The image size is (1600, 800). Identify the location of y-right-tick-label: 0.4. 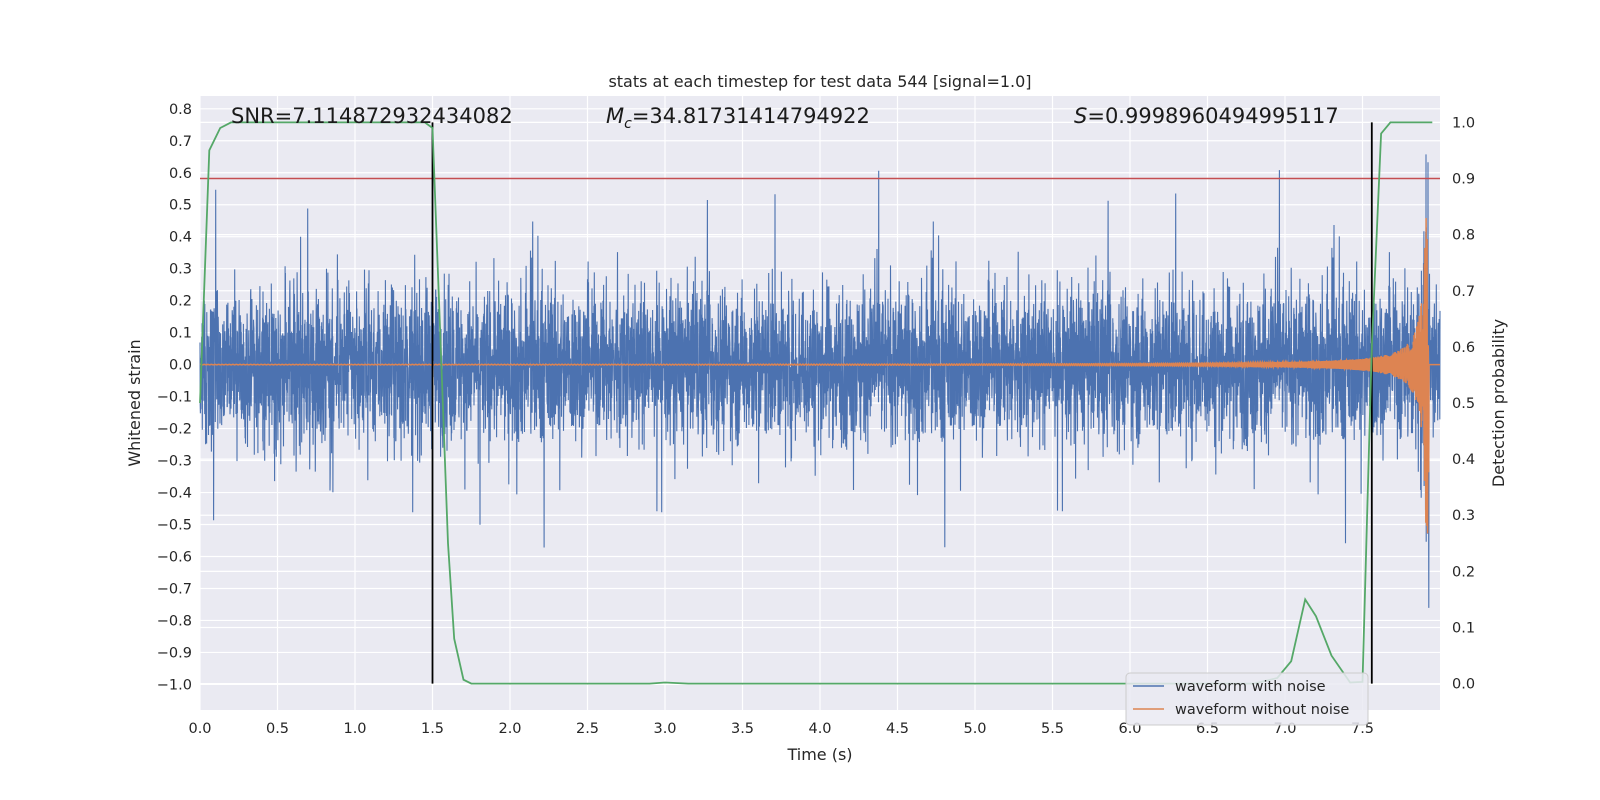
(1463, 460).